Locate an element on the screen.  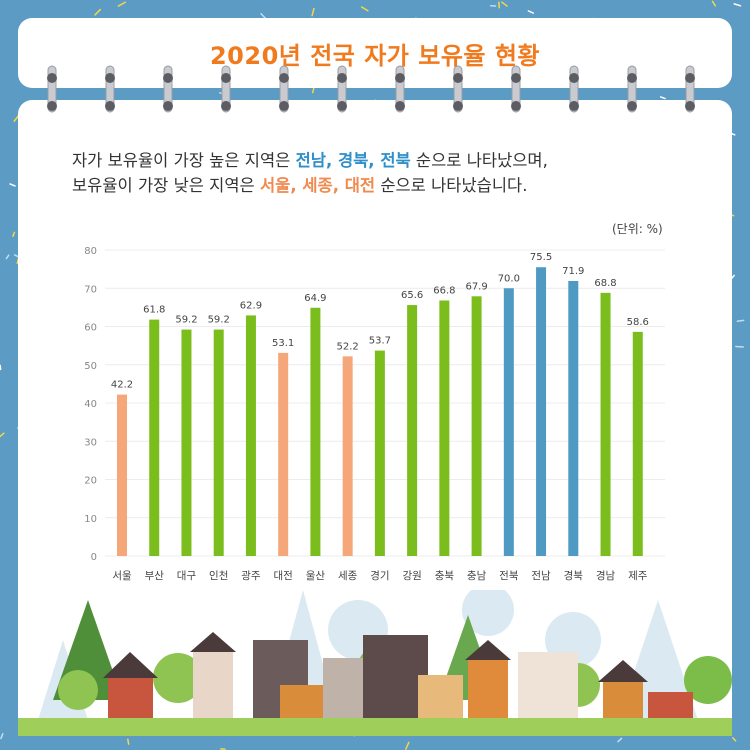
data-label: 71.9 is located at coordinates (573, 271).